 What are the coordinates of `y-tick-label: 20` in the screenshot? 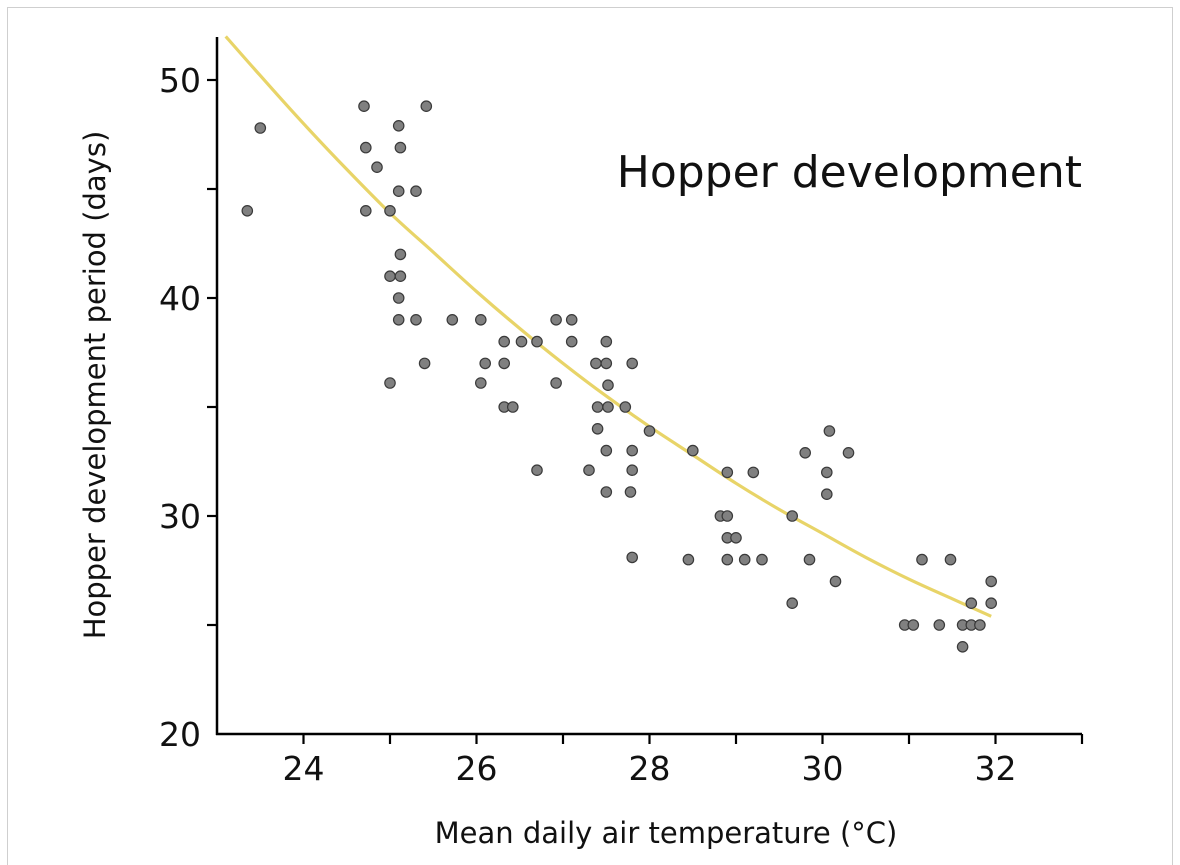 It's located at (180, 734).